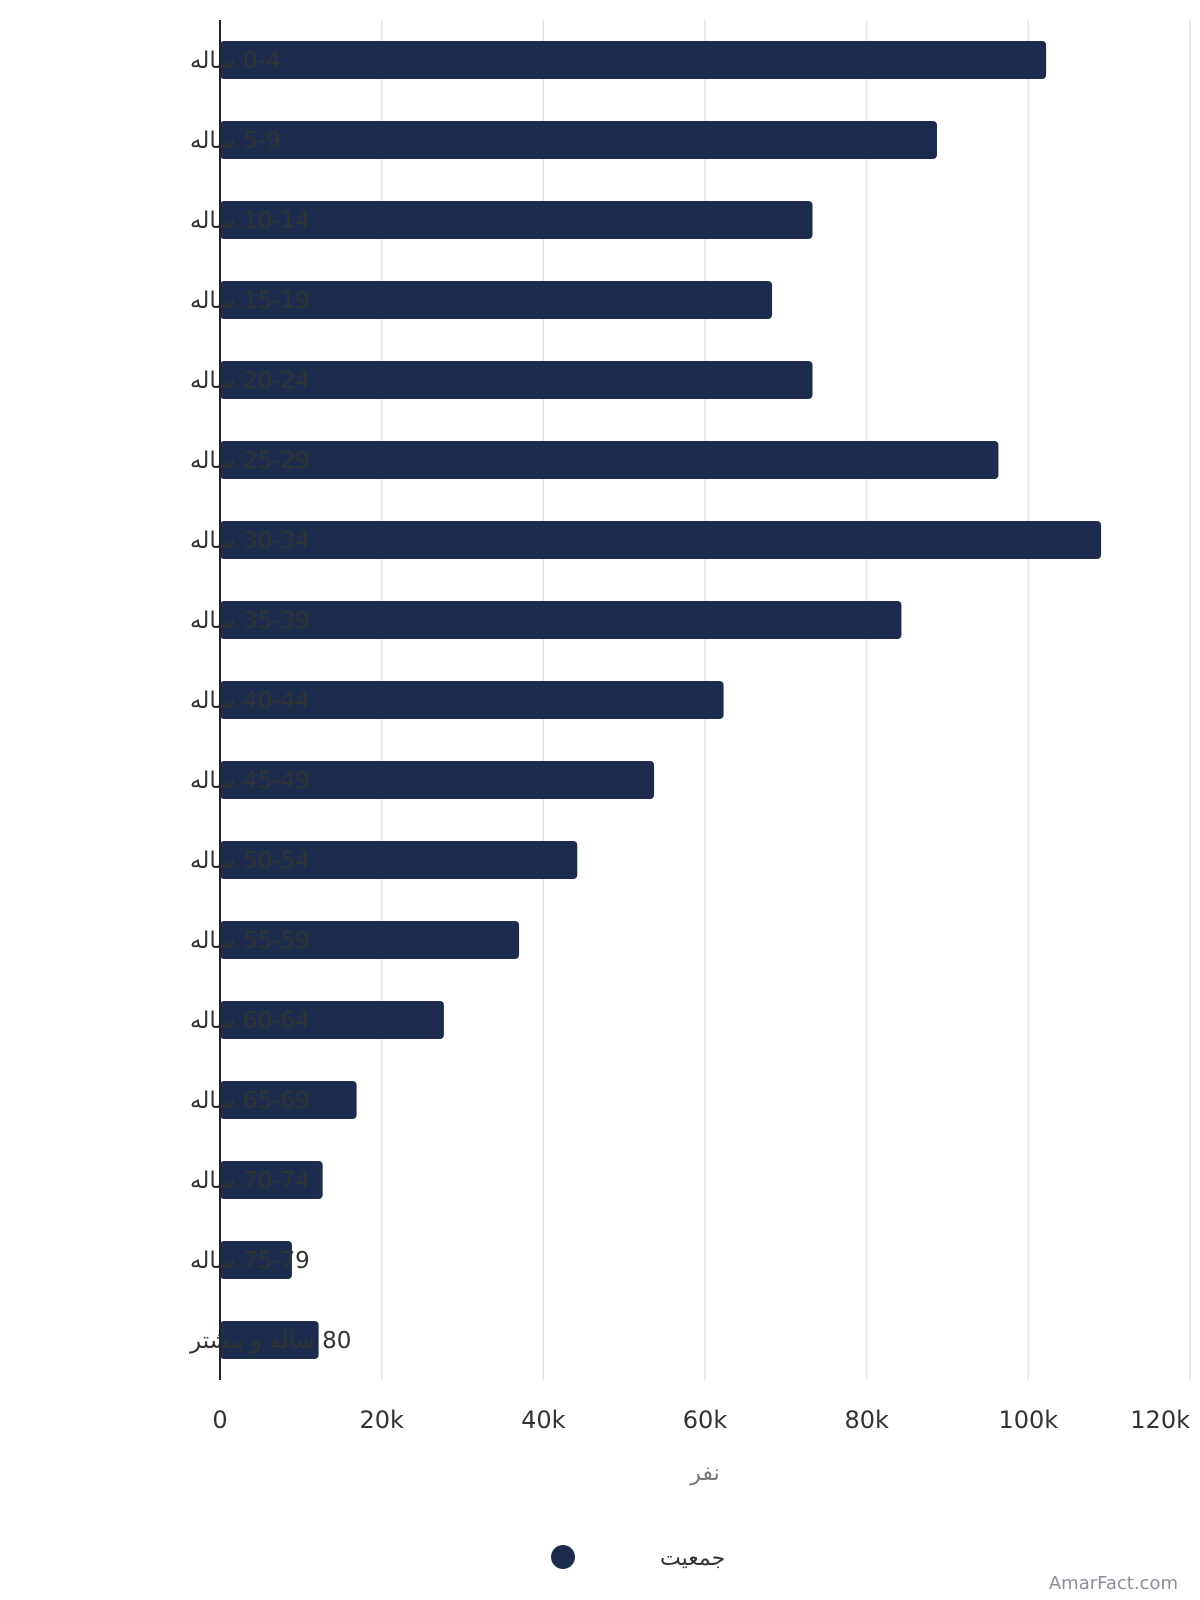 Image resolution: width=1200 pixels, height=1600 pixels. I want to click on category-label: 75-79 ساله, so click(250, 1261).